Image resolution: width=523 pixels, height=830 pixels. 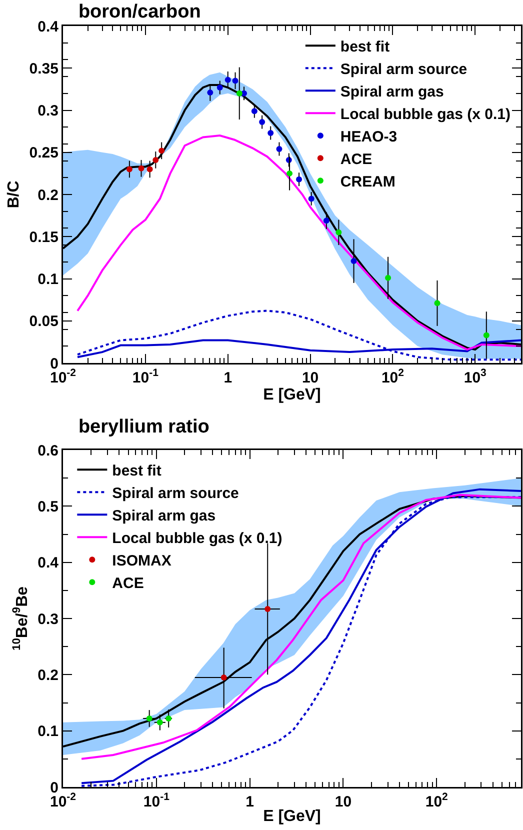 What do you see at coordinates (43, 321) in the screenshot?
I see `y-tick-label: 0.05` at bounding box center [43, 321].